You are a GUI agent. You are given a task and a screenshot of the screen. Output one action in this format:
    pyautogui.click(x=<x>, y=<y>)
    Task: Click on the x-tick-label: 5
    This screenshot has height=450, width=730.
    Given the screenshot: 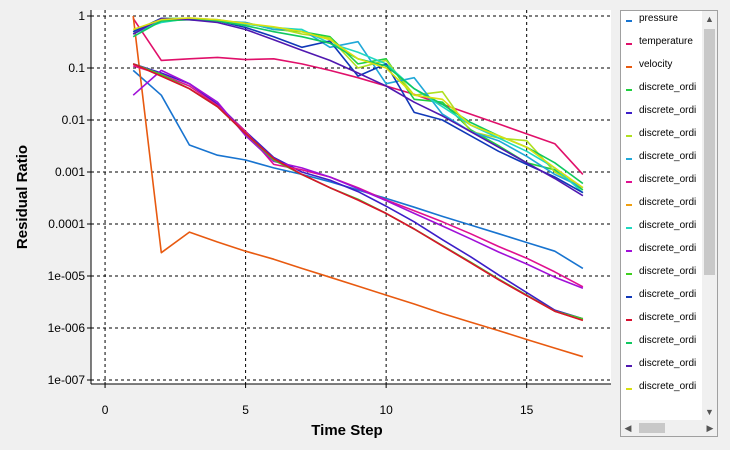 What is the action you would take?
    pyautogui.click(x=245, y=410)
    